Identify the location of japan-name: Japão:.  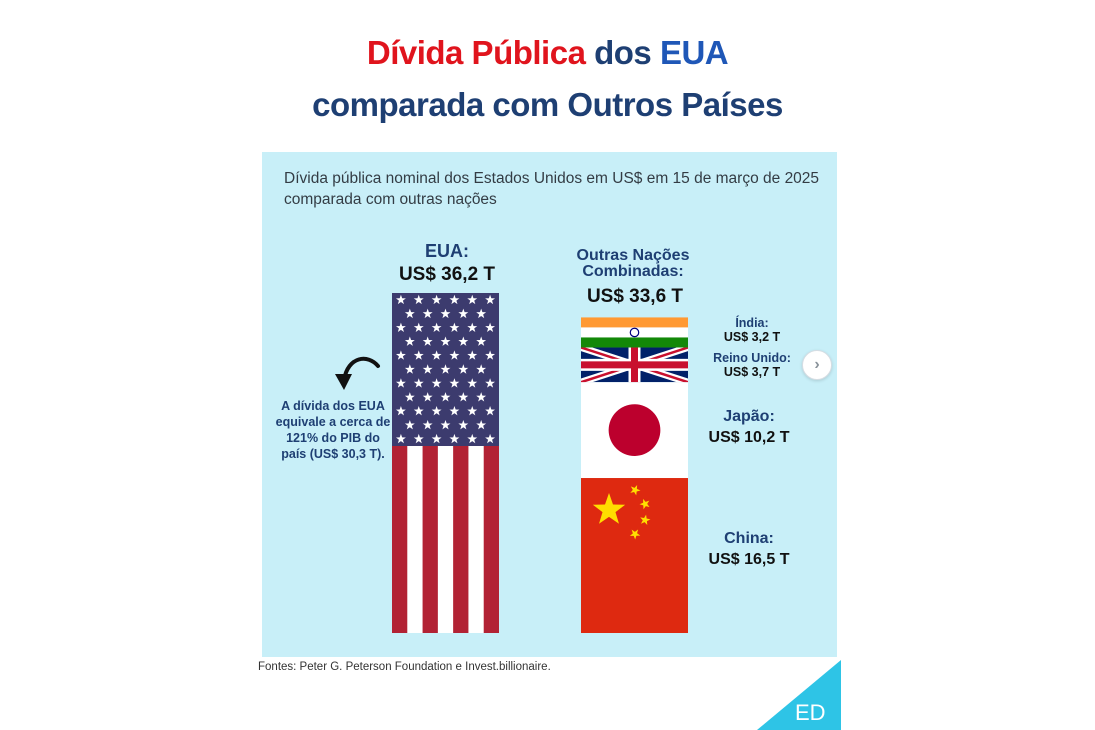
(749, 416).